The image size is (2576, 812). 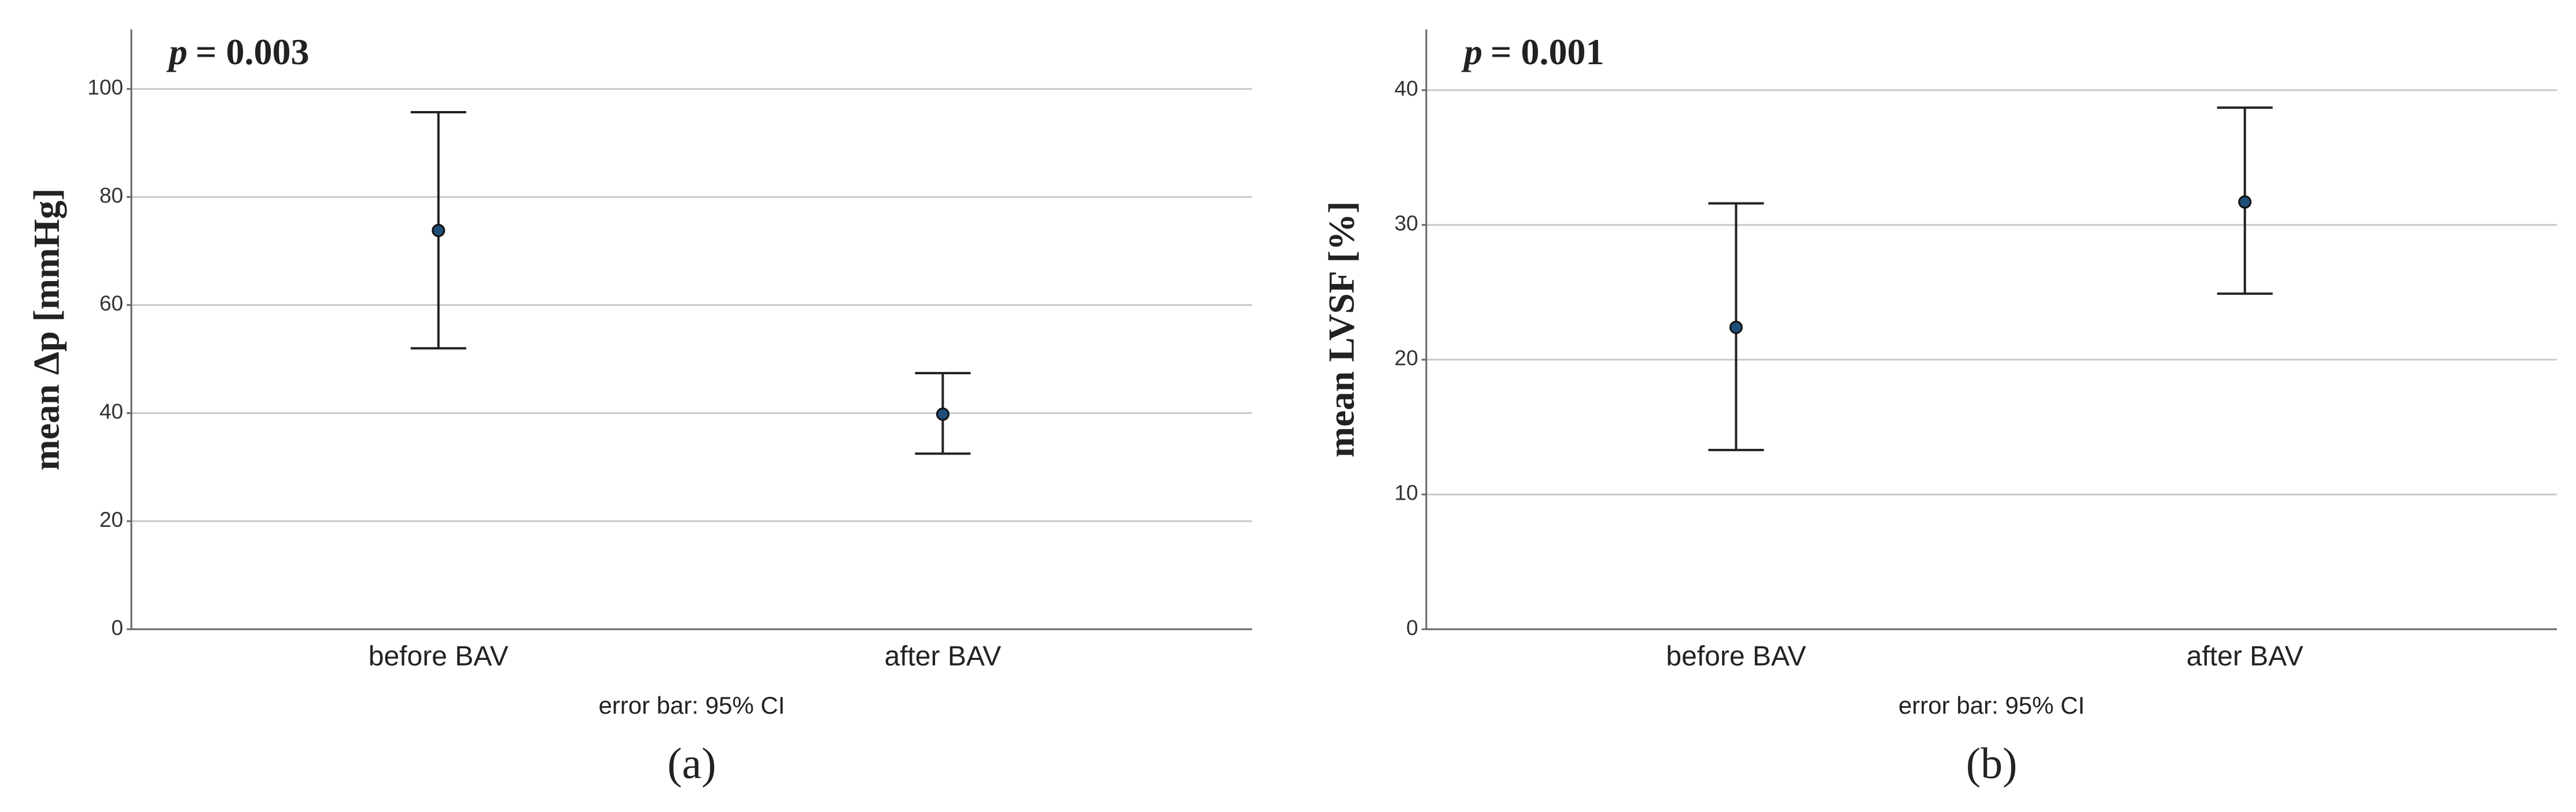 I want to click on y-axis-label: mean Δp [mmHg], so click(x=46, y=329).